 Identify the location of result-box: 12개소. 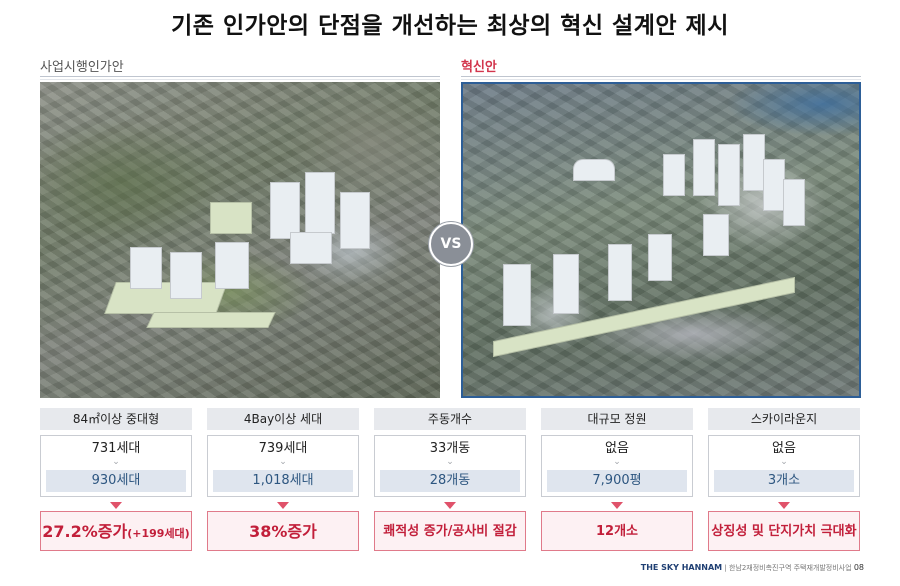
(617, 531).